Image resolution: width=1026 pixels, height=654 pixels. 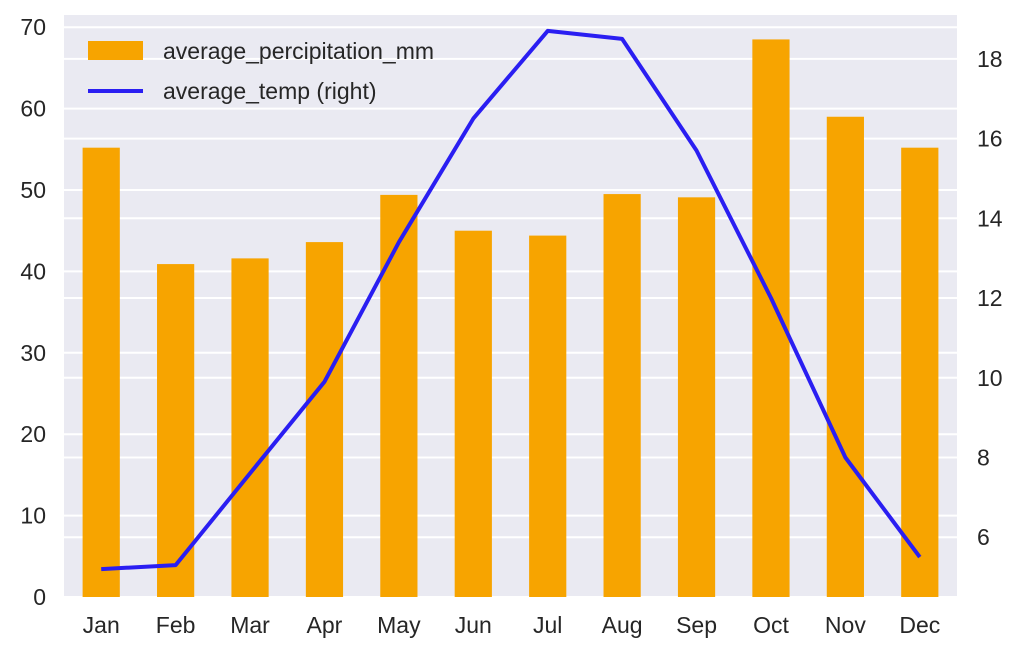 What do you see at coordinates (298, 51) in the screenshot?
I see `legend-label-bar: average_percipitation_mm` at bounding box center [298, 51].